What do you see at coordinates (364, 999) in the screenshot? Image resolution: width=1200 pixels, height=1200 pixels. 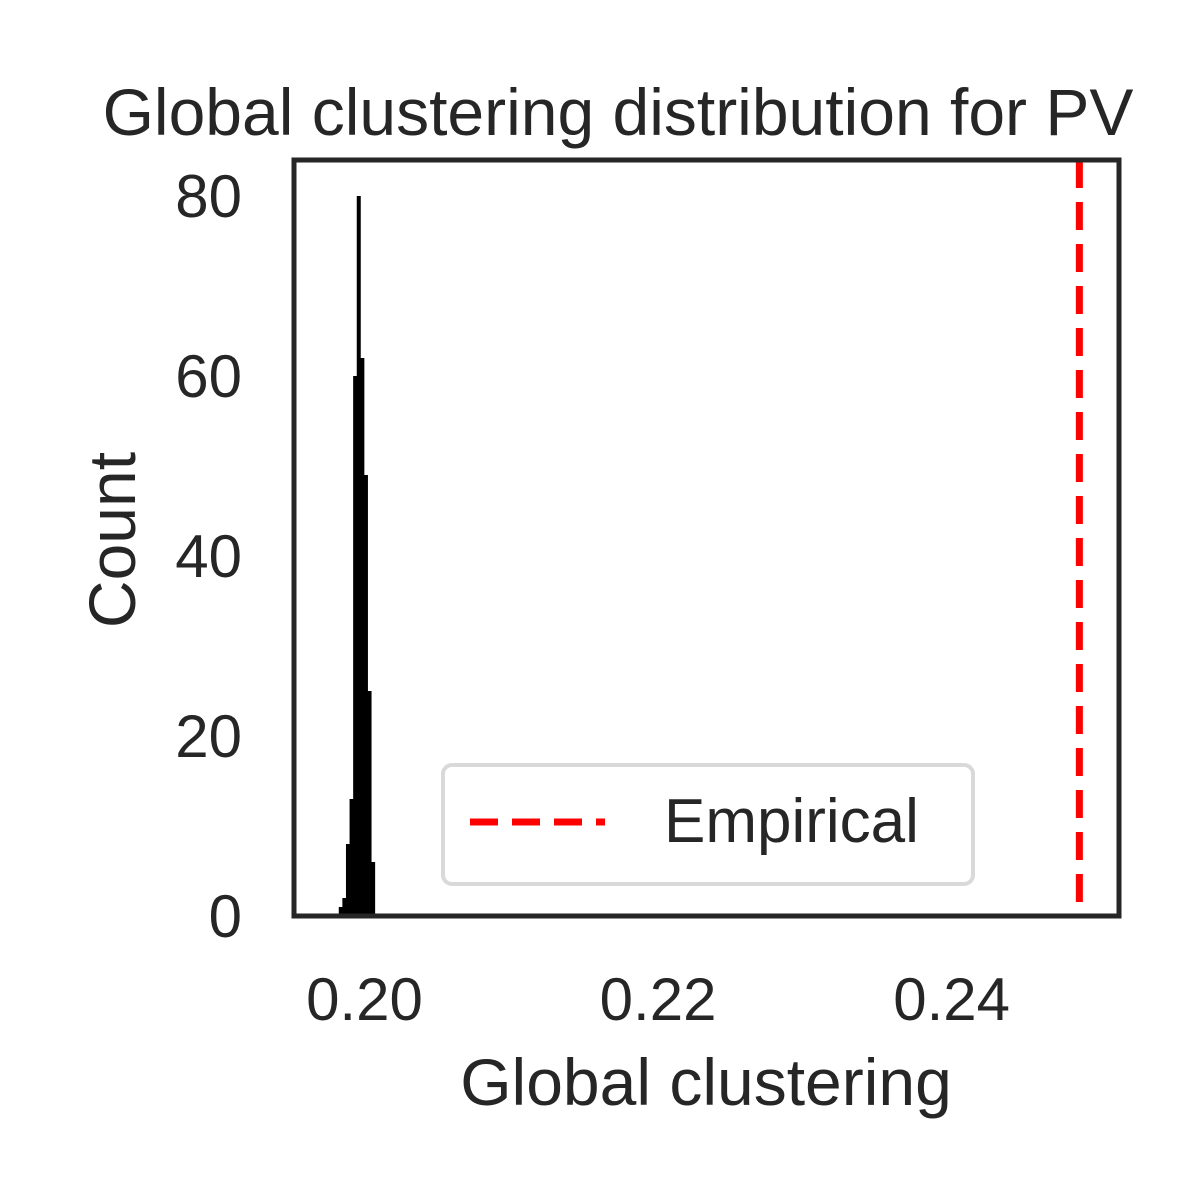 I see `x-tick-label-0: 0.20` at bounding box center [364, 999].